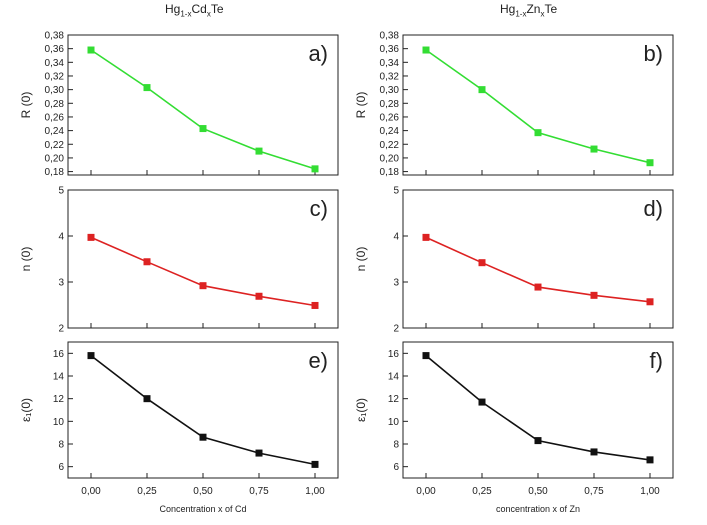 Image resolution: width=707 pixels, height=525 pixels. I want to click on panel-c-ytick-label: 4, so click(61, 237).